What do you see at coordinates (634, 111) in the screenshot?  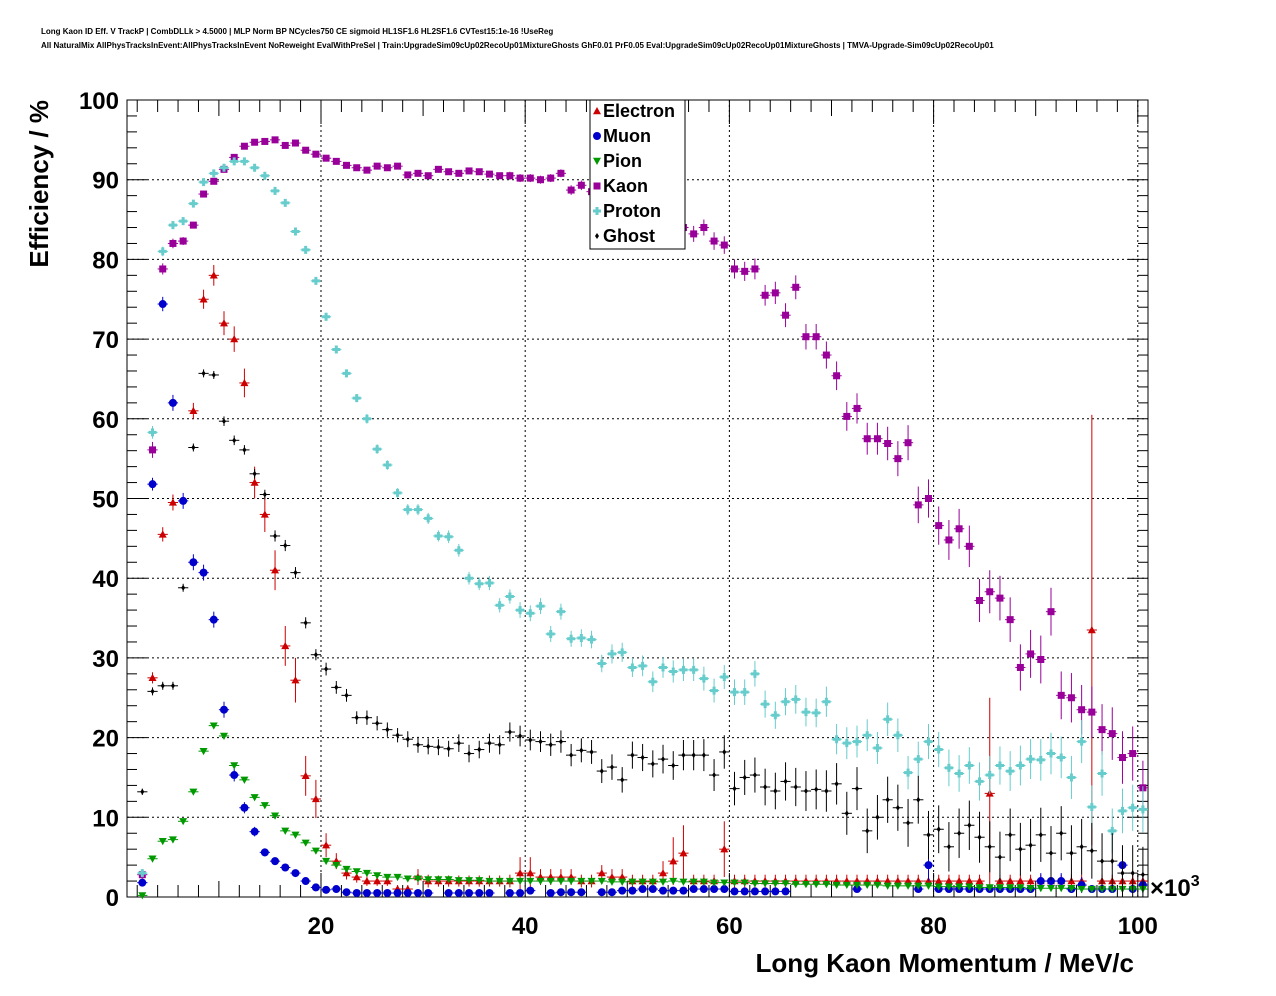 I see `legend-item-electron: Electron` at bounding box center [634, 111].